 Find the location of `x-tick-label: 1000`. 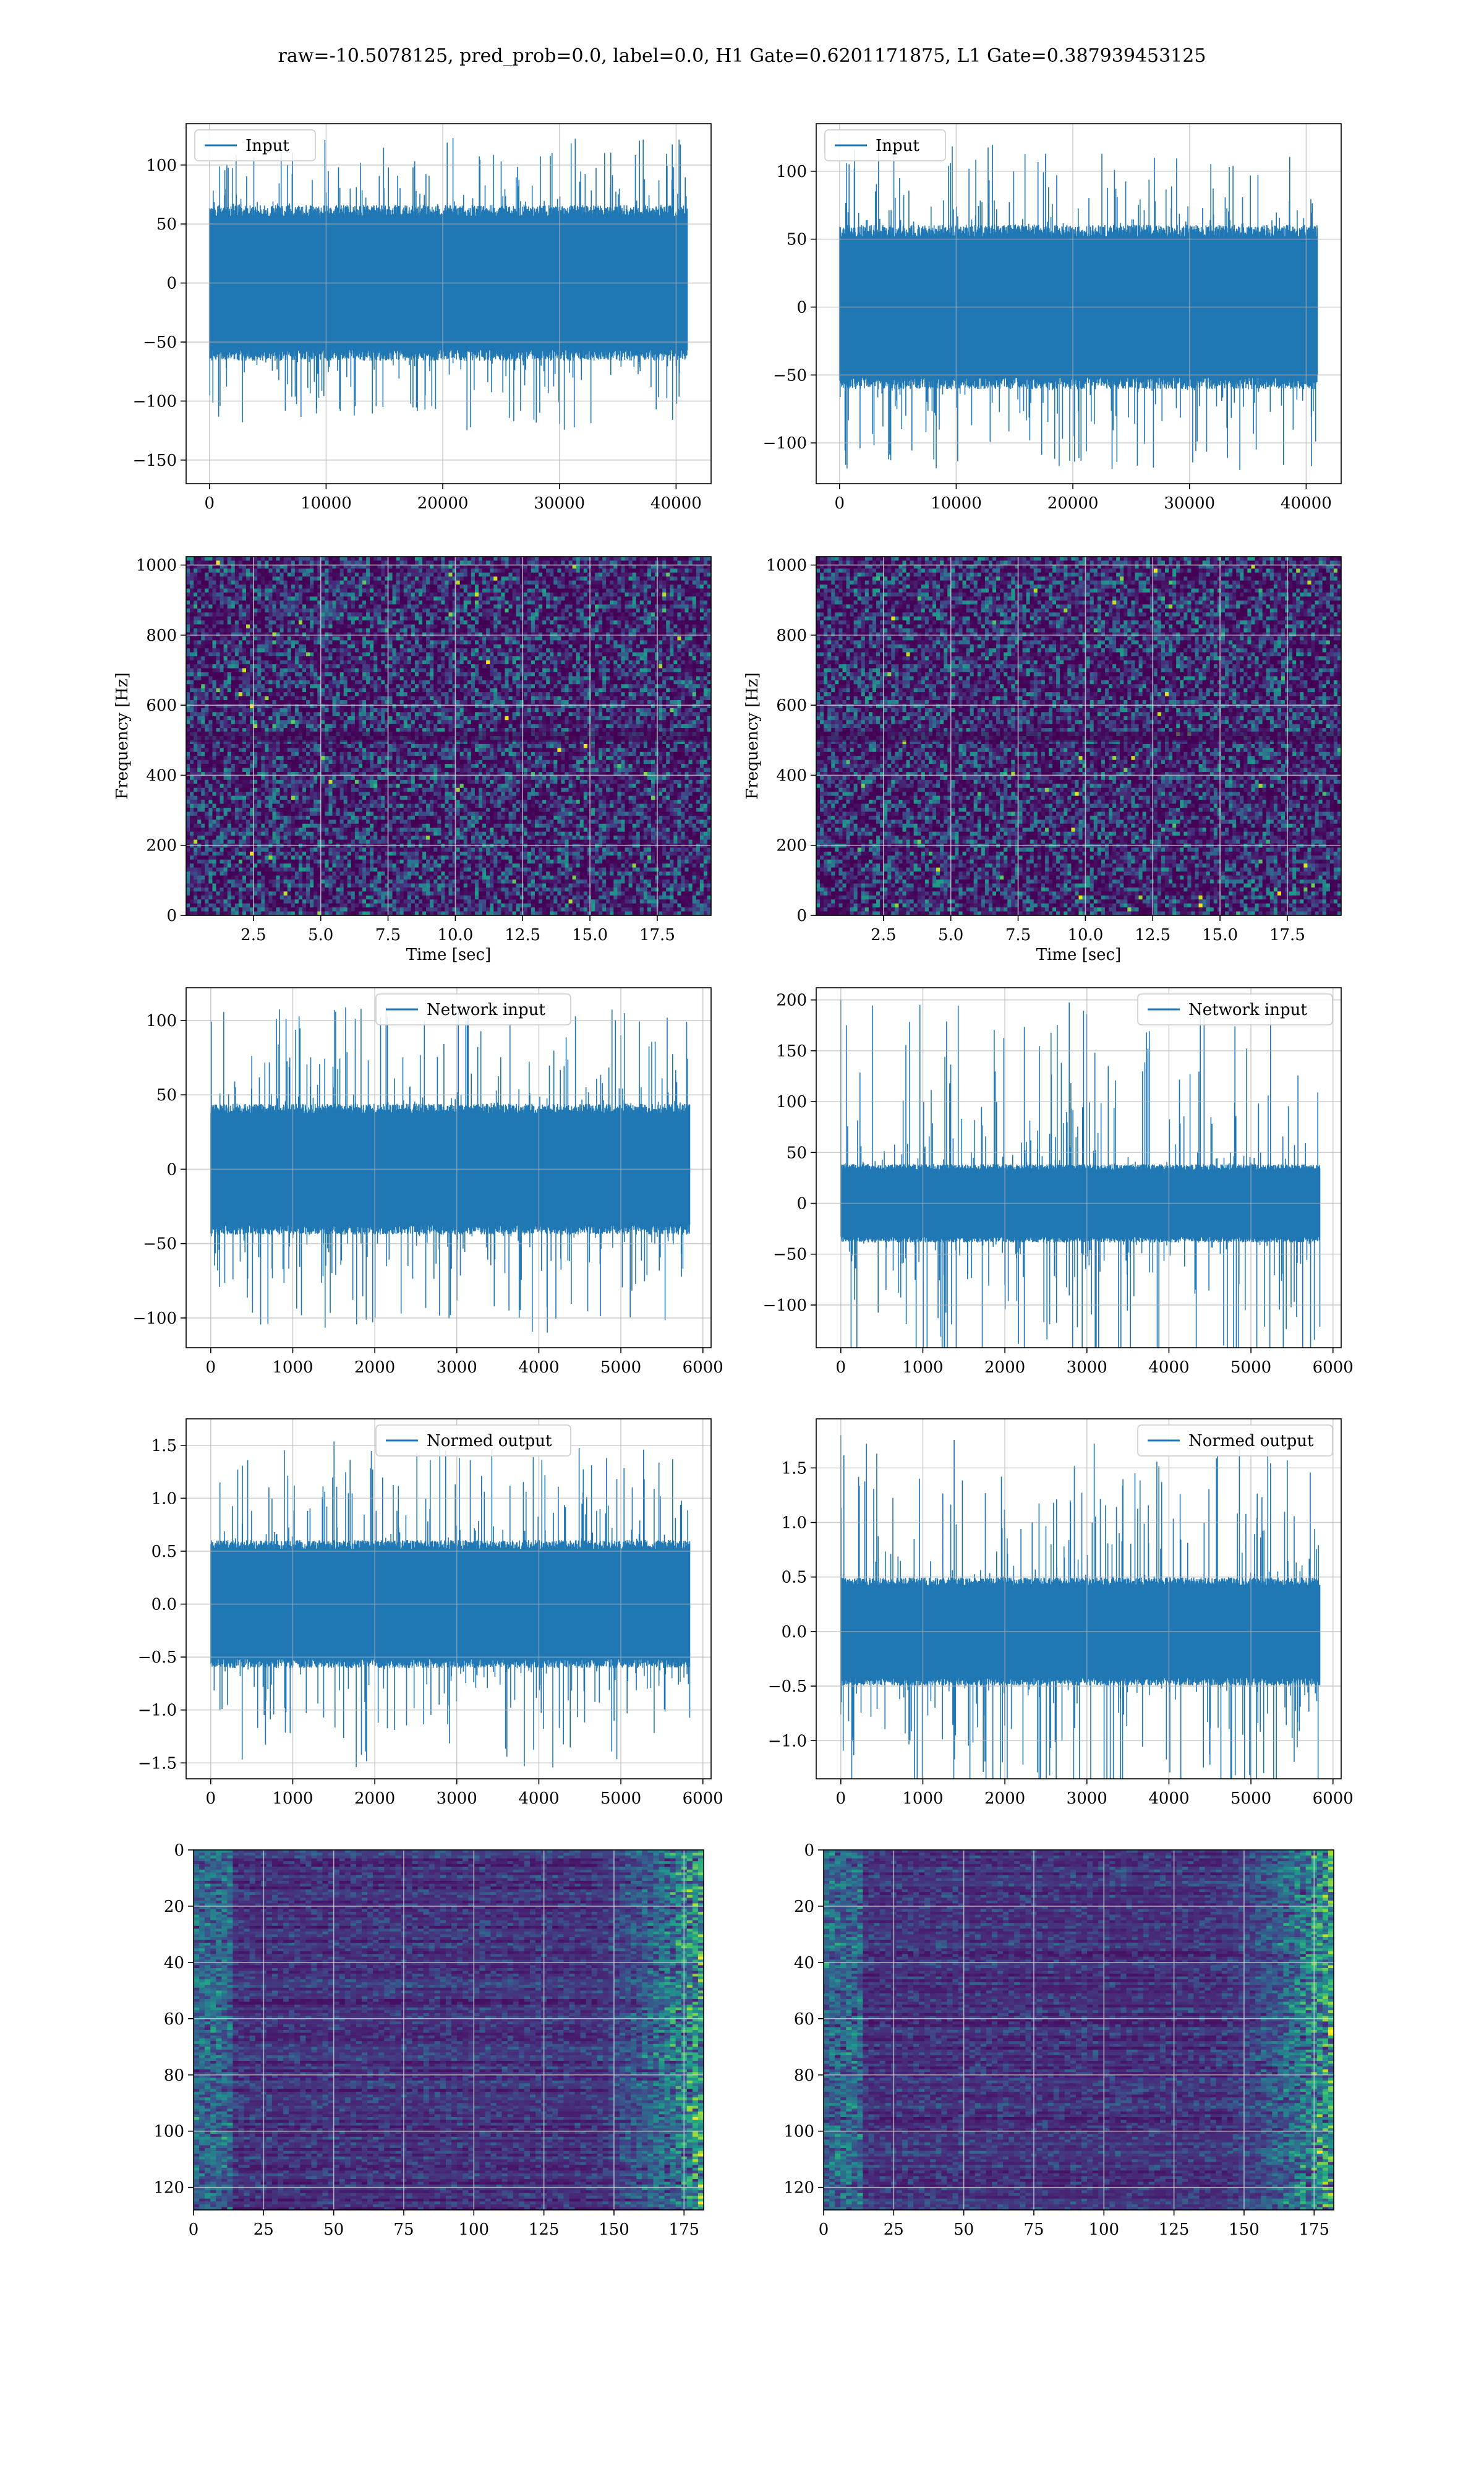

x-tick-label: 1000 is located at coordinates (922, 1798).